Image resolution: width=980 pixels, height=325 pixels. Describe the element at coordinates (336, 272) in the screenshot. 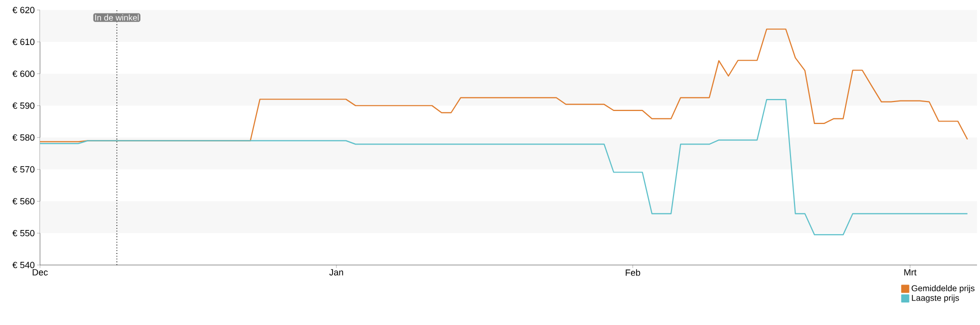

I see `x-tick-label: Jan` at that location.